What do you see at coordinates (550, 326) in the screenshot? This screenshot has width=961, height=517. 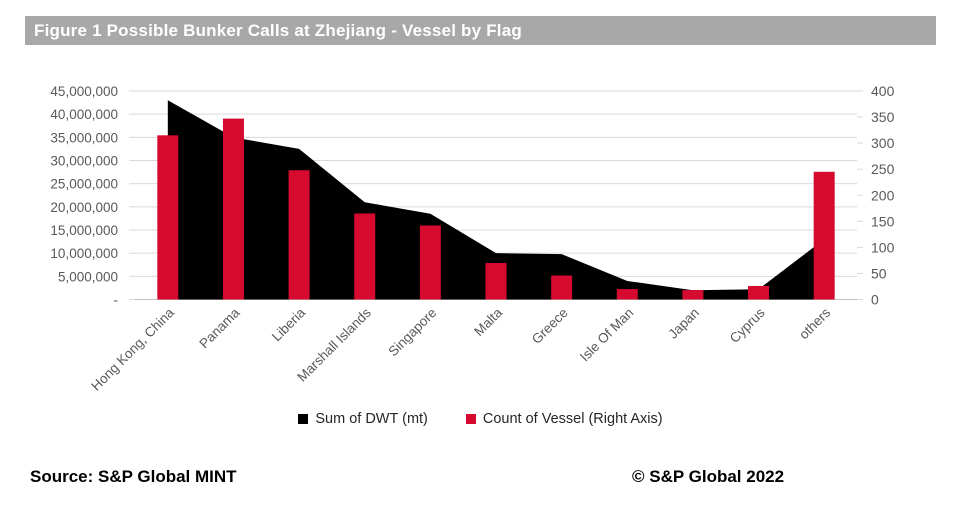 I see `x-axis-label: Greece` at bounding box center [550, 326].